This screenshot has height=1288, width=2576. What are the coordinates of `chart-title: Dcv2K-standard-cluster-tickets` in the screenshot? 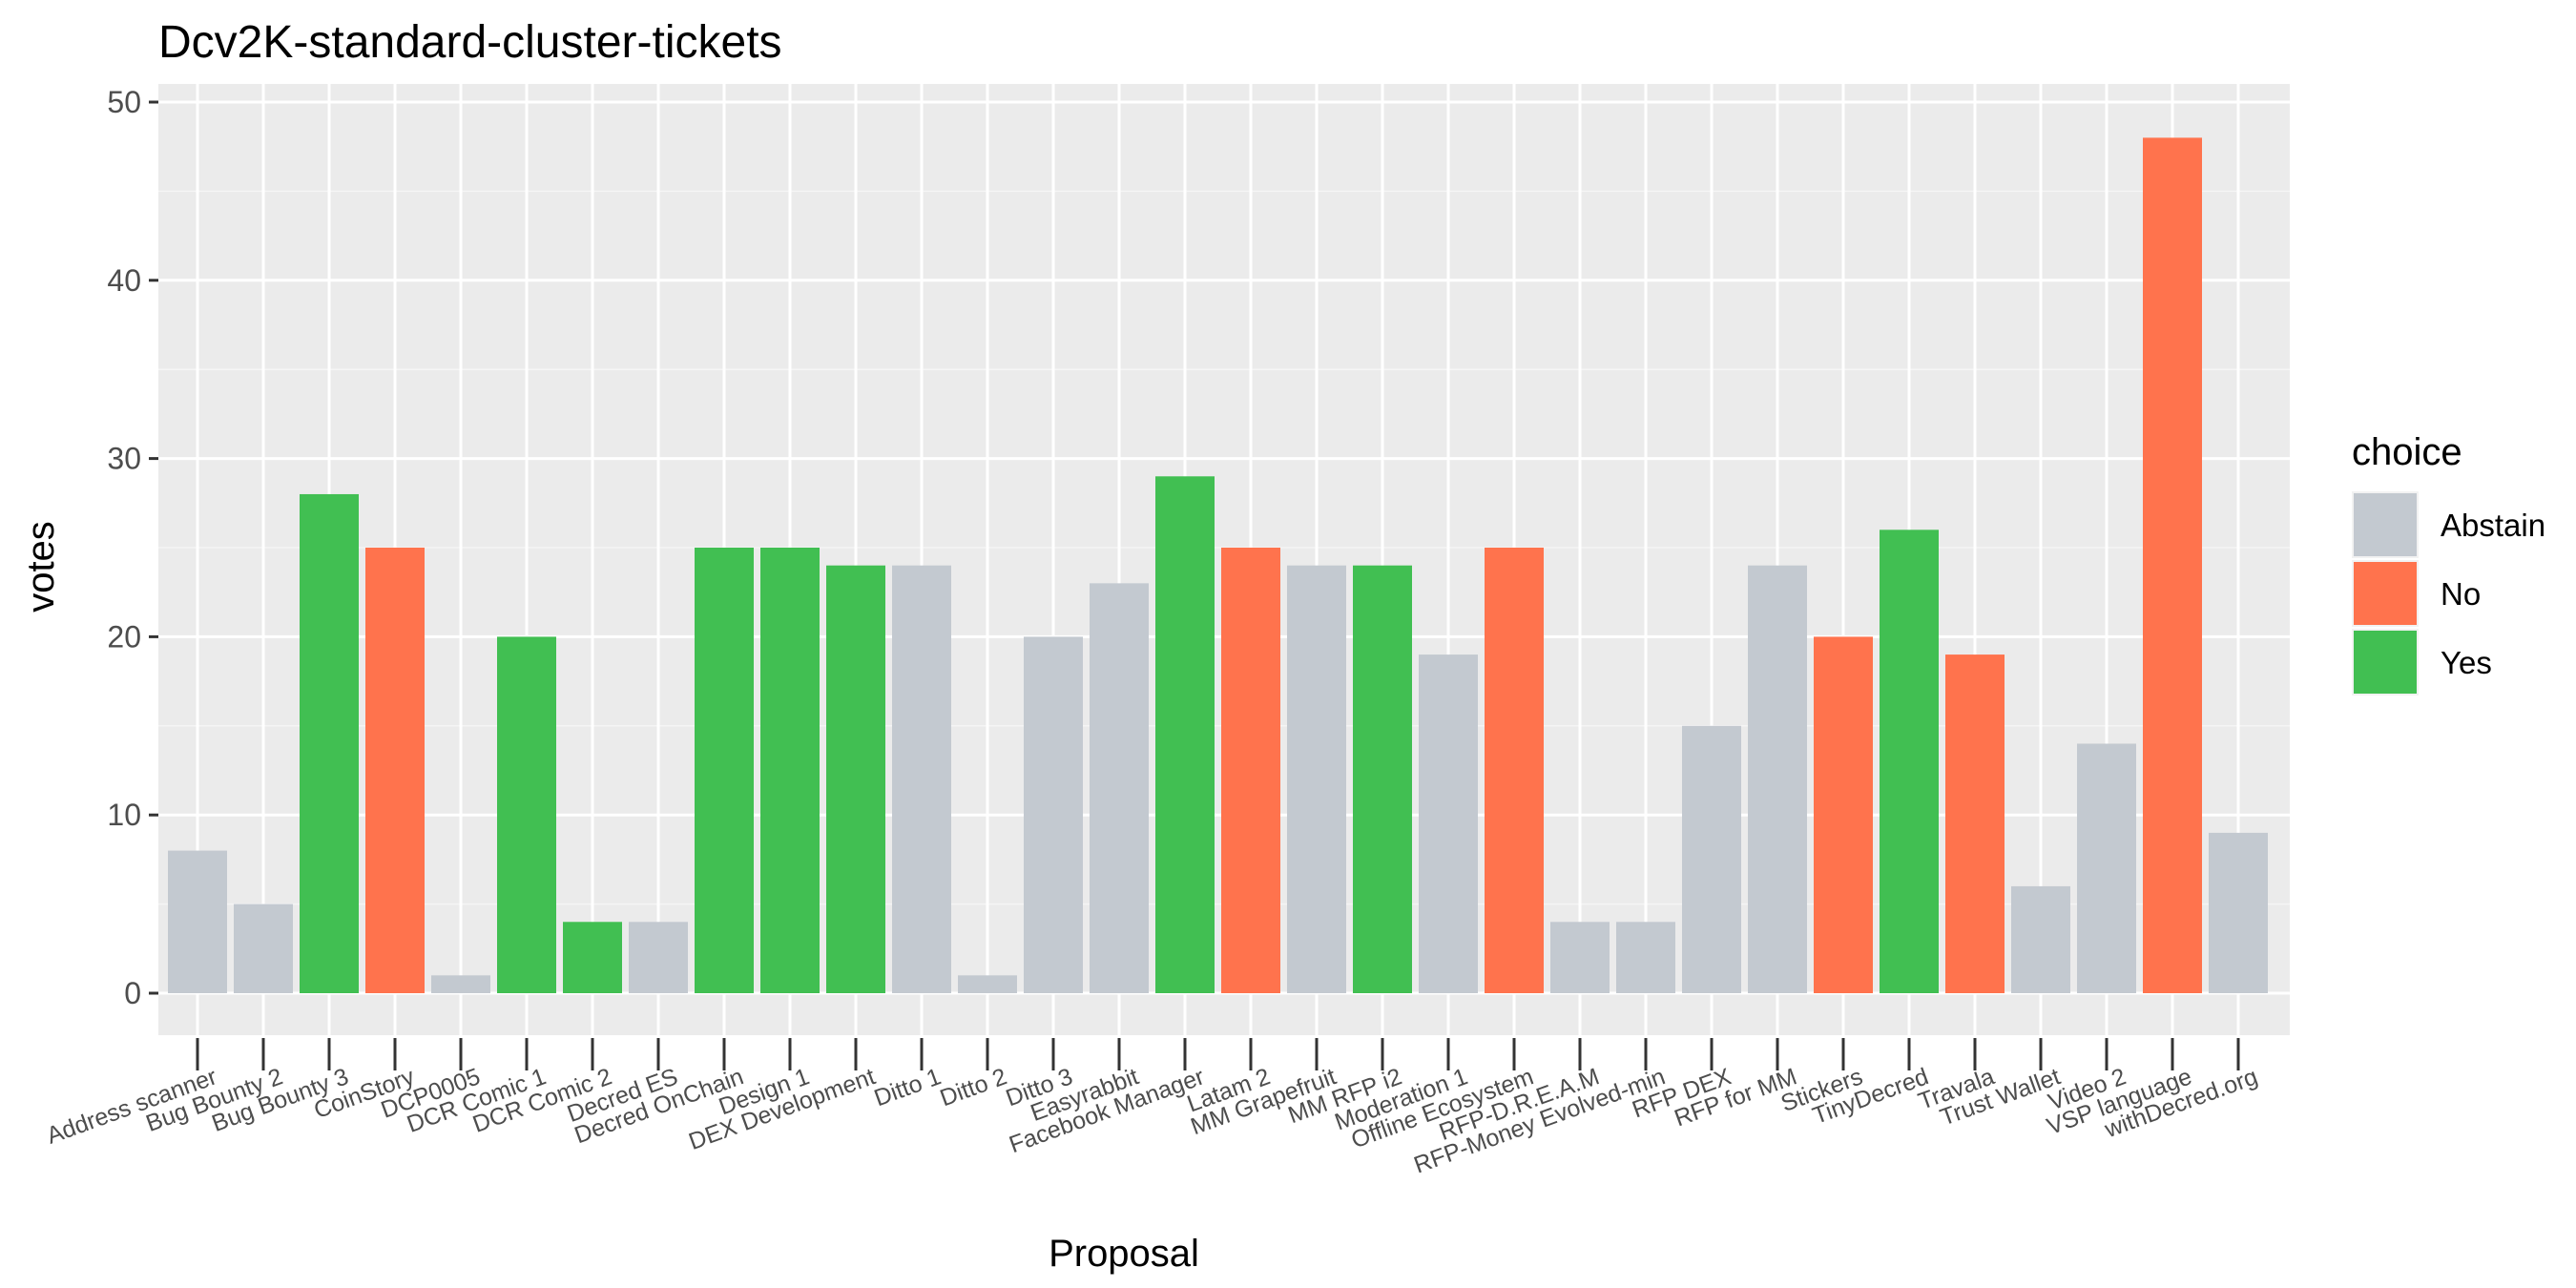 It's located at (470, 42).